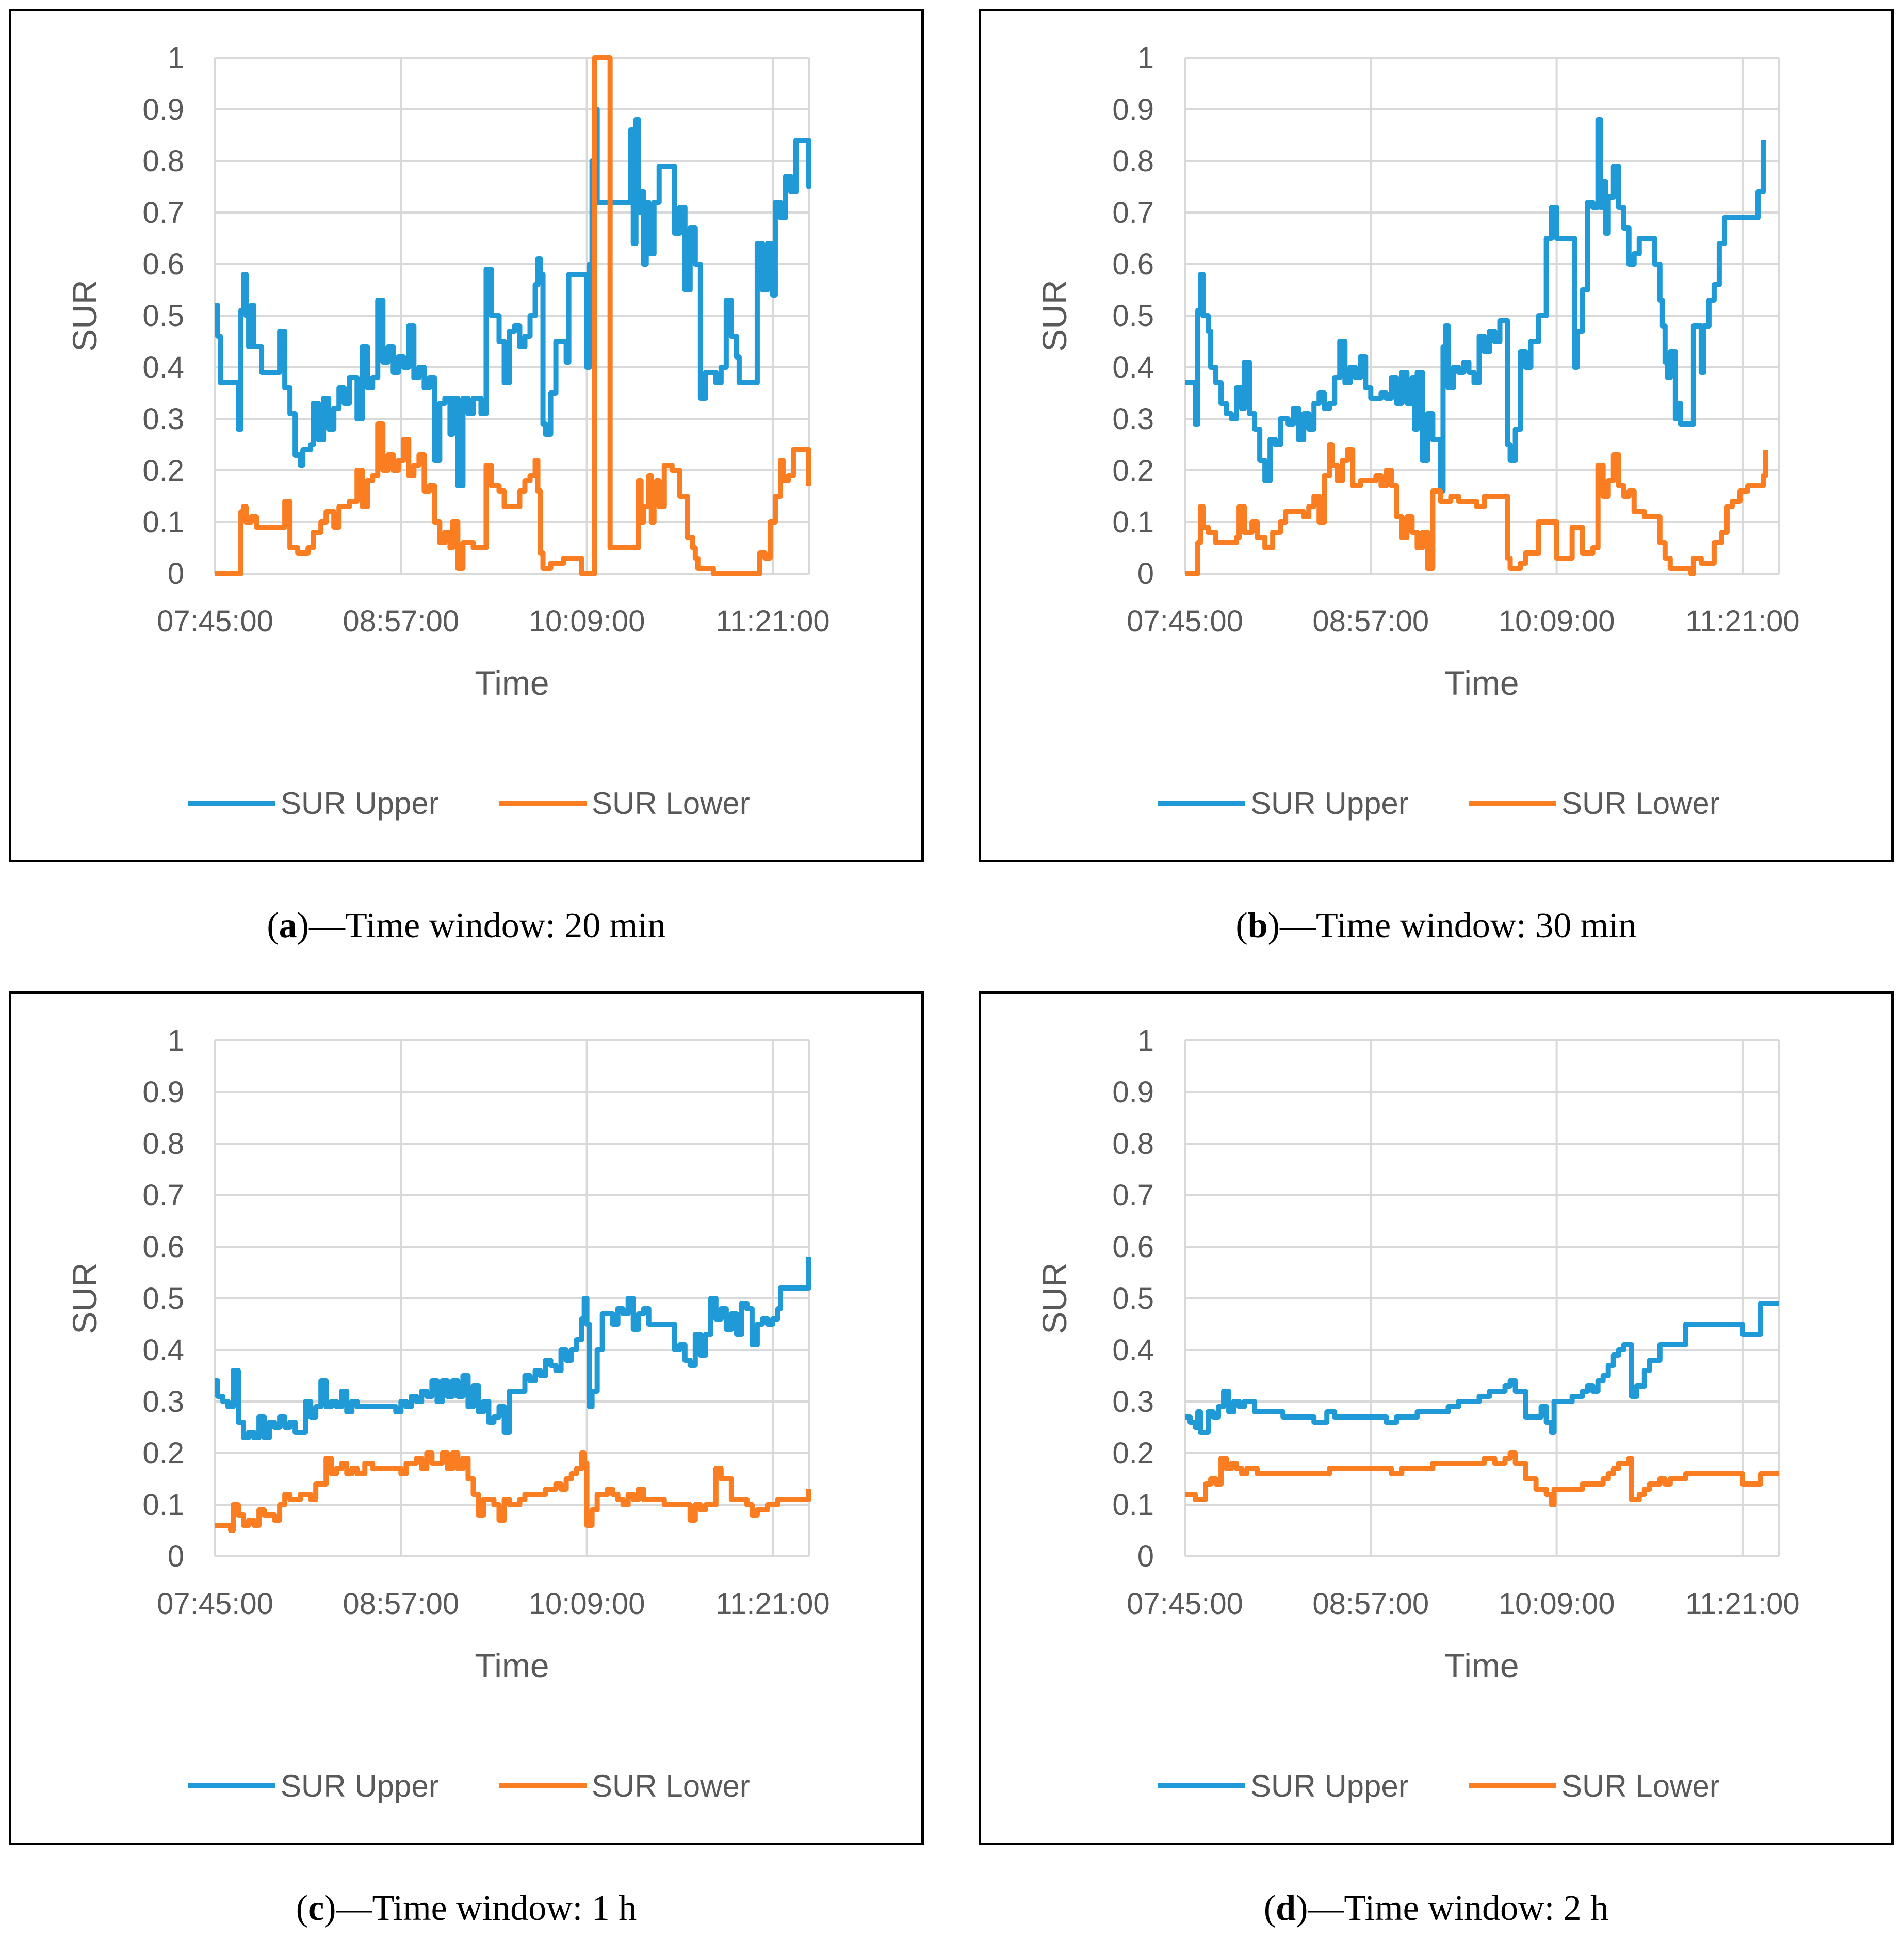 The image size is (1904, 1940). Describe the element at coordinates (486, 1908) in the screenshot. I see `caption-text: —Time window: 1 h` at that location.